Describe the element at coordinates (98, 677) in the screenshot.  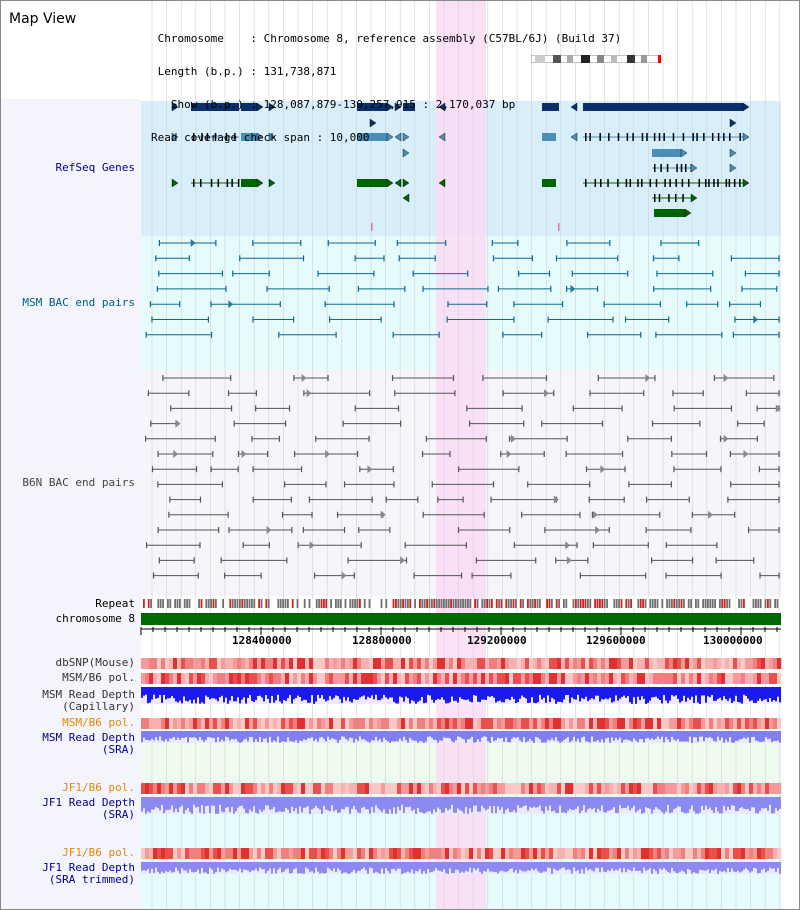
I see `track-label-msm-b6-pol-1: MSM/B6 pol.` at that location.